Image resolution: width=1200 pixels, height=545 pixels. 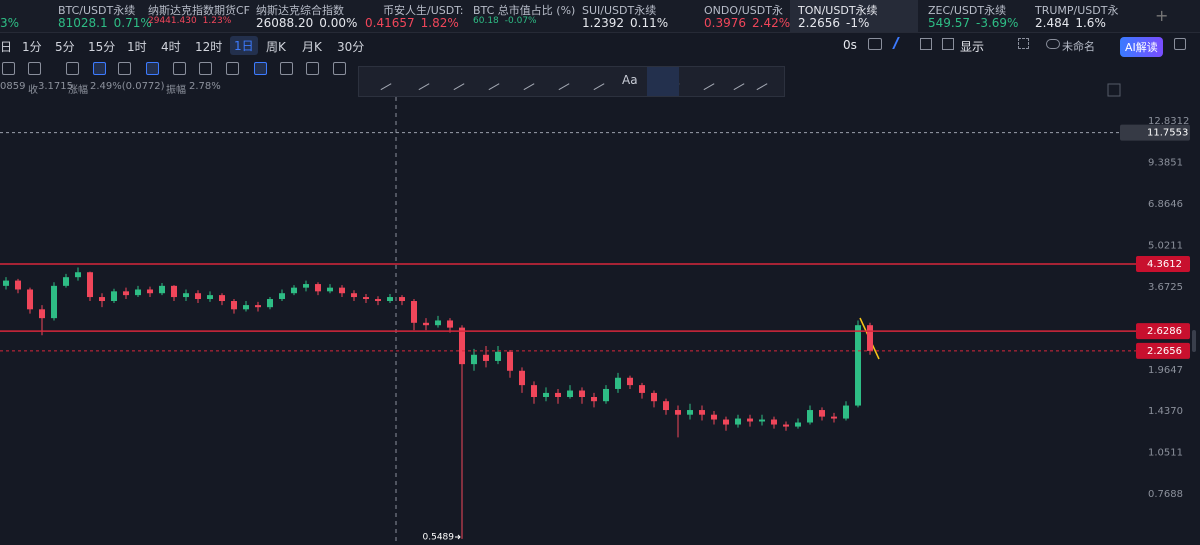 What do you see at coordinates (1141, 47) in the screenshot?
I see `ai-button: AI解读` at bounding box center [1141, 47].